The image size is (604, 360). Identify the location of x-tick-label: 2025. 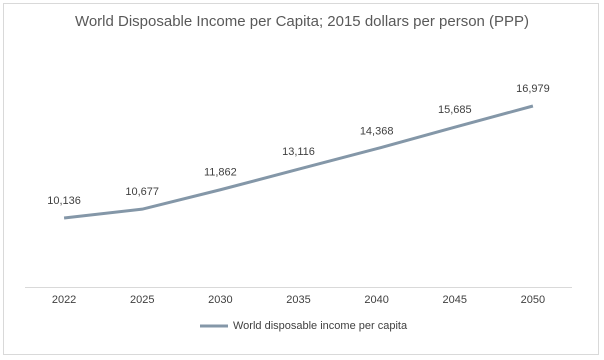
(142, 300).